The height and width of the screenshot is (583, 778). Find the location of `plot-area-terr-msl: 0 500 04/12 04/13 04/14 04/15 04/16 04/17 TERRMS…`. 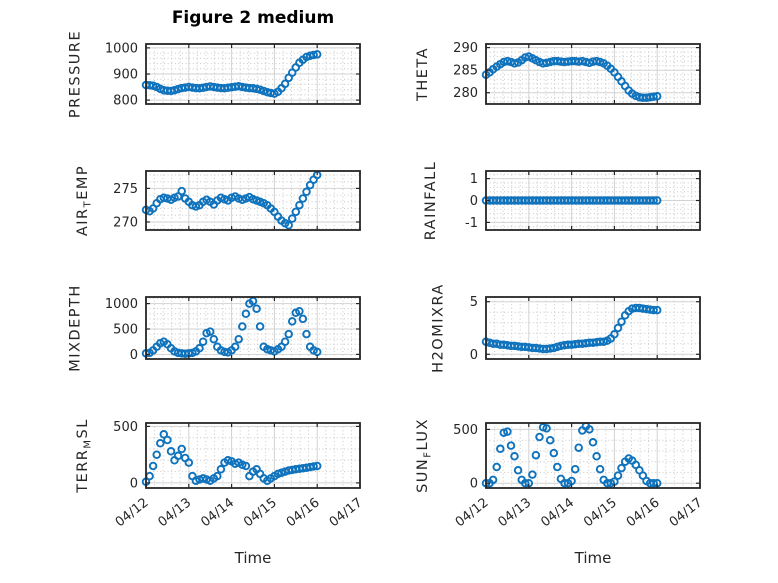

plot-area-terr-msl: 0 500 04/12 04/13 04/14 04/15 04/16 04/17 TERRMS… is located at coordinates (220, 474).